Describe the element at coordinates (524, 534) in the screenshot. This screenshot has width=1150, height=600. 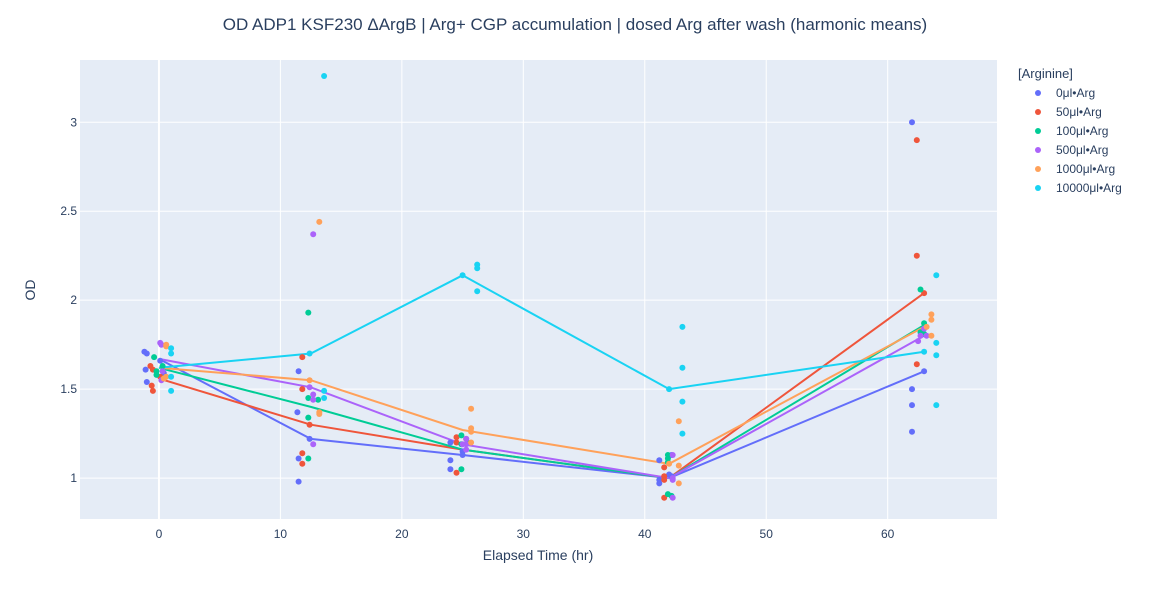
I see `x-tick-label: 30` at that location.